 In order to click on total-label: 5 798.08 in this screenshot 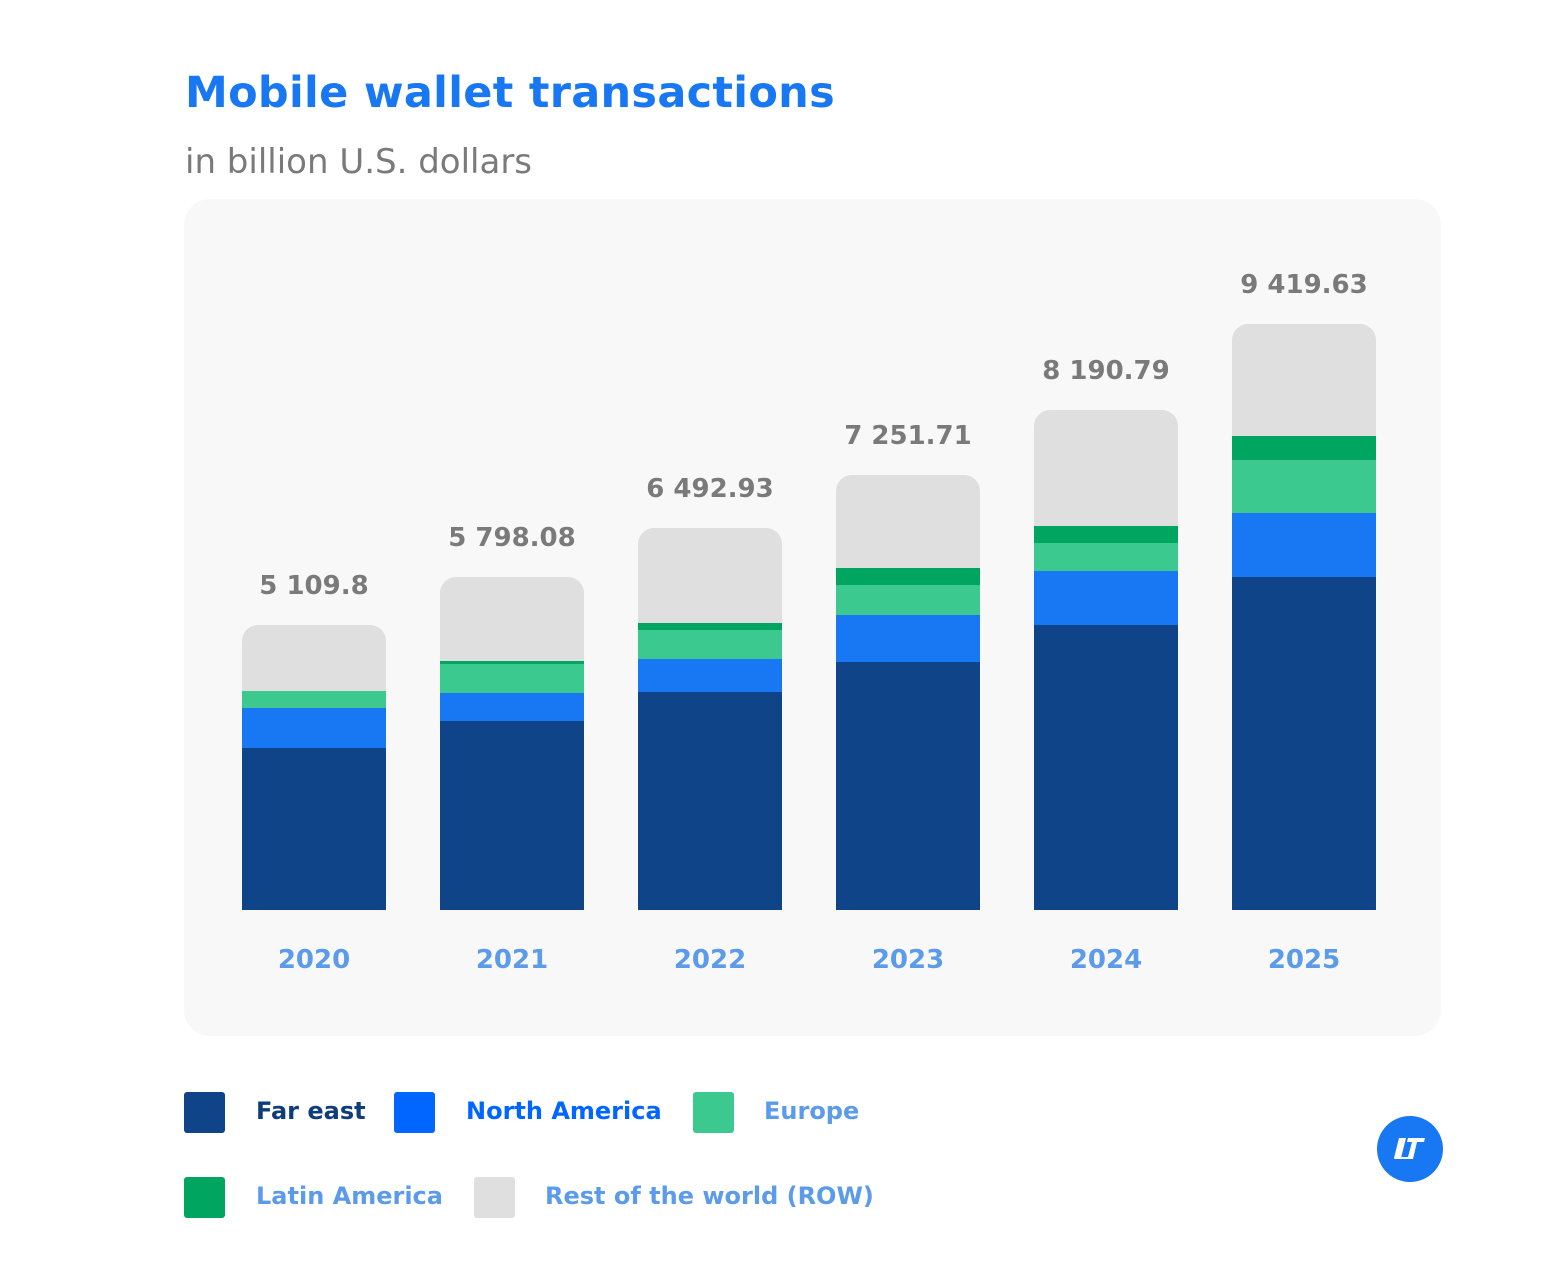, I will do `click(512, 537)`.